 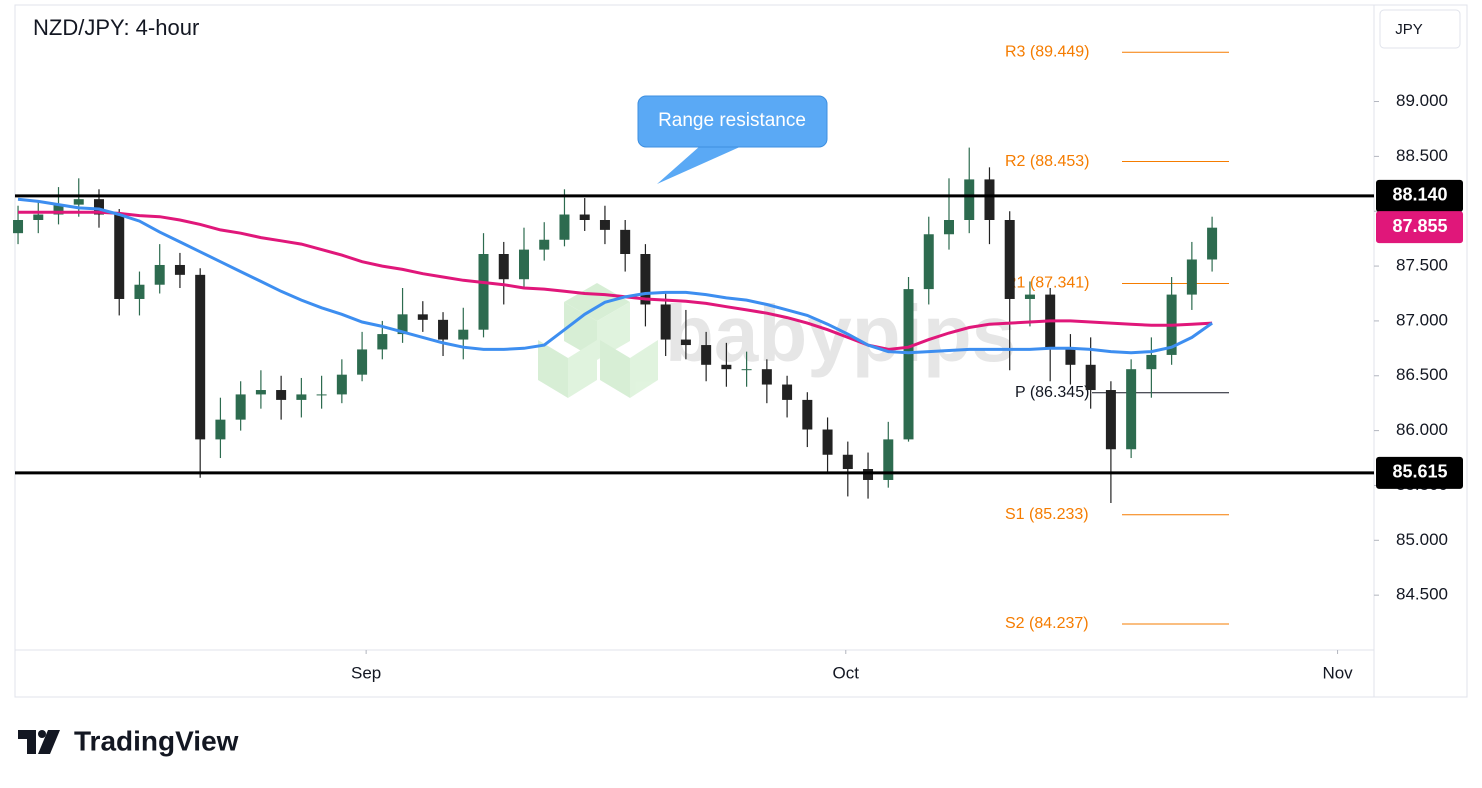 What do you see at coordinates (1047, 623) in the screenshot?
I see `pivot-label: S2 (84.237)` at bounding box center [1047, 623].